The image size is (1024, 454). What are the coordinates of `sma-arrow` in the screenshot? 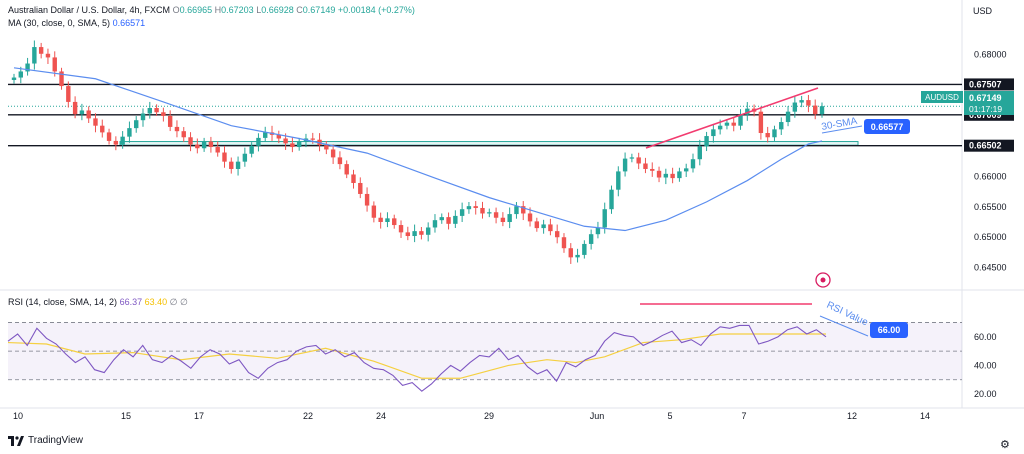 It's located at (842, 129).